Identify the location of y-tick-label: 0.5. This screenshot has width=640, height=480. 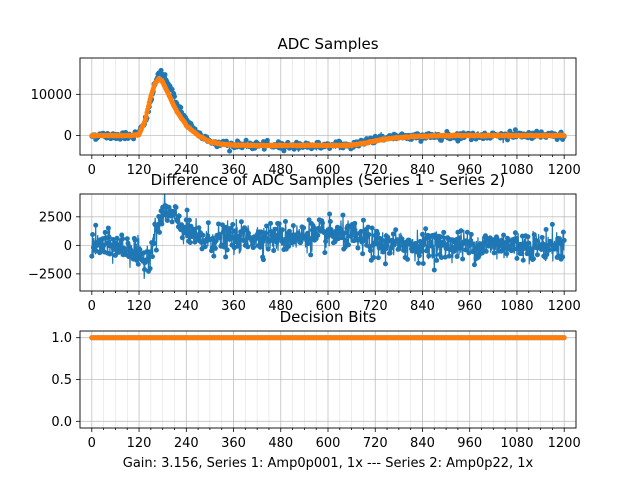
(61, 380).